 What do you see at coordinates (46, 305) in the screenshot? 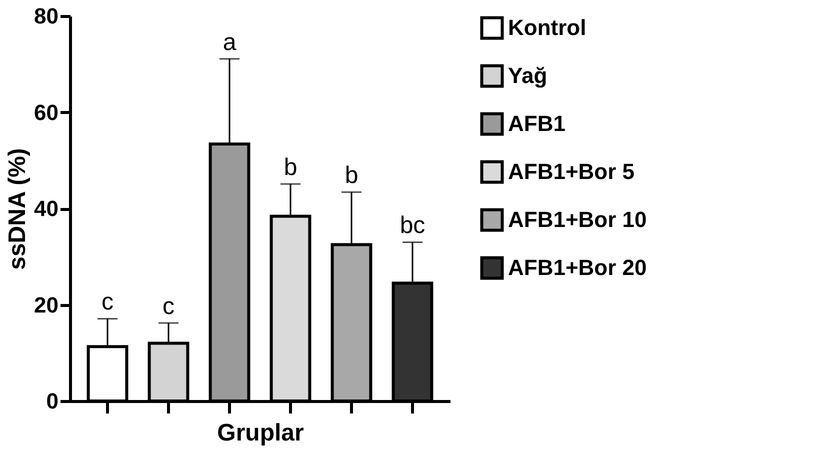
I see `y-tick-label: 20` at bounding box center [46, 305].